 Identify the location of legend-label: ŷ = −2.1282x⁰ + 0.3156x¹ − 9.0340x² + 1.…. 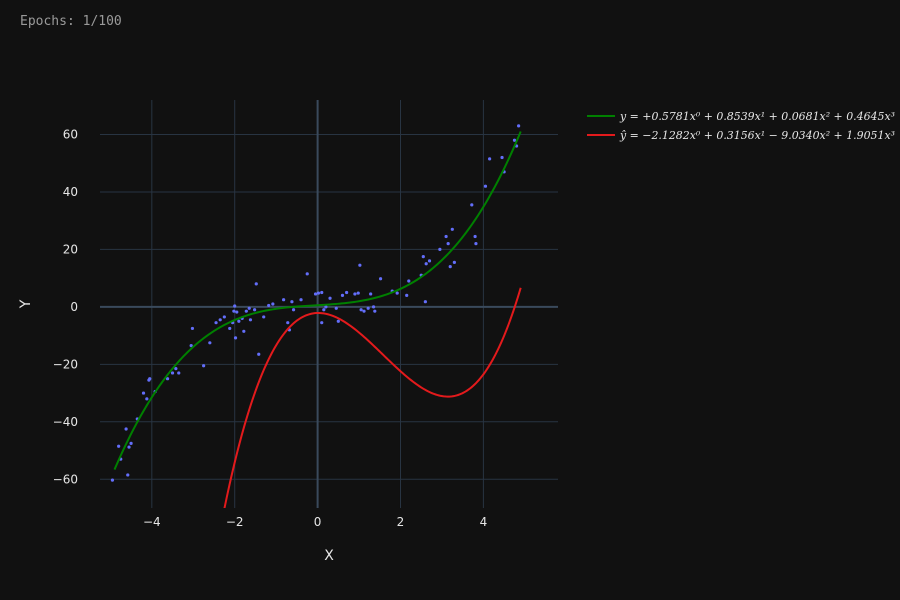
(757, 135).